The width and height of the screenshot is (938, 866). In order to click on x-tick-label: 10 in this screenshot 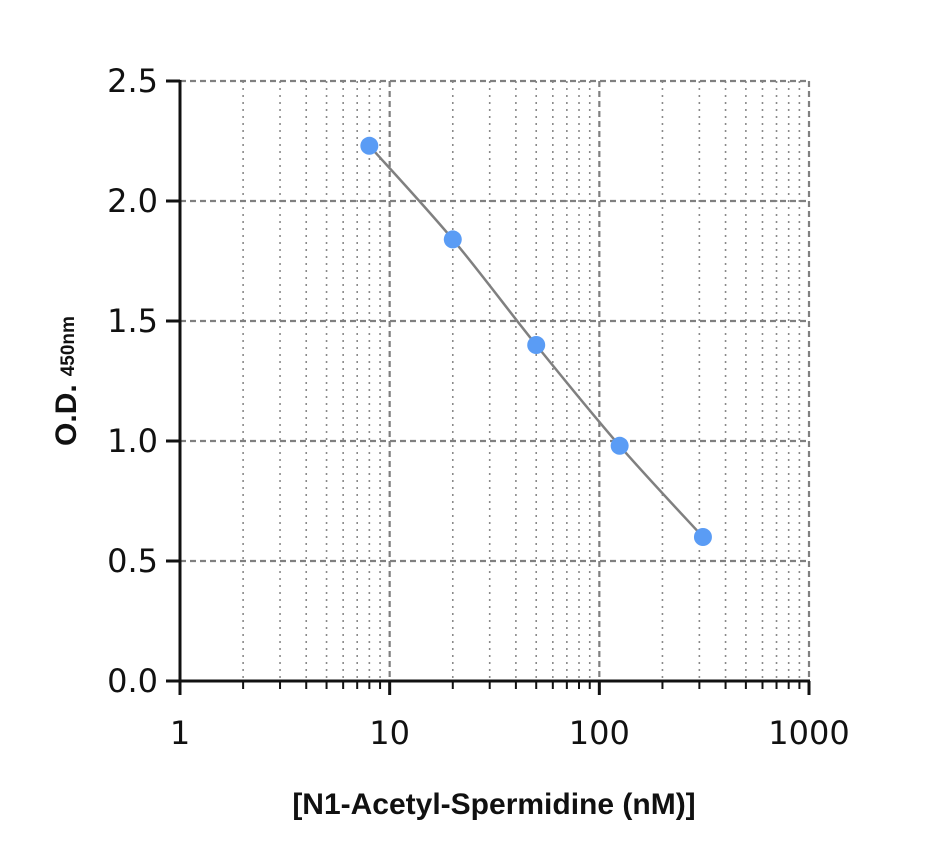, I will do `click(389, 733)`.